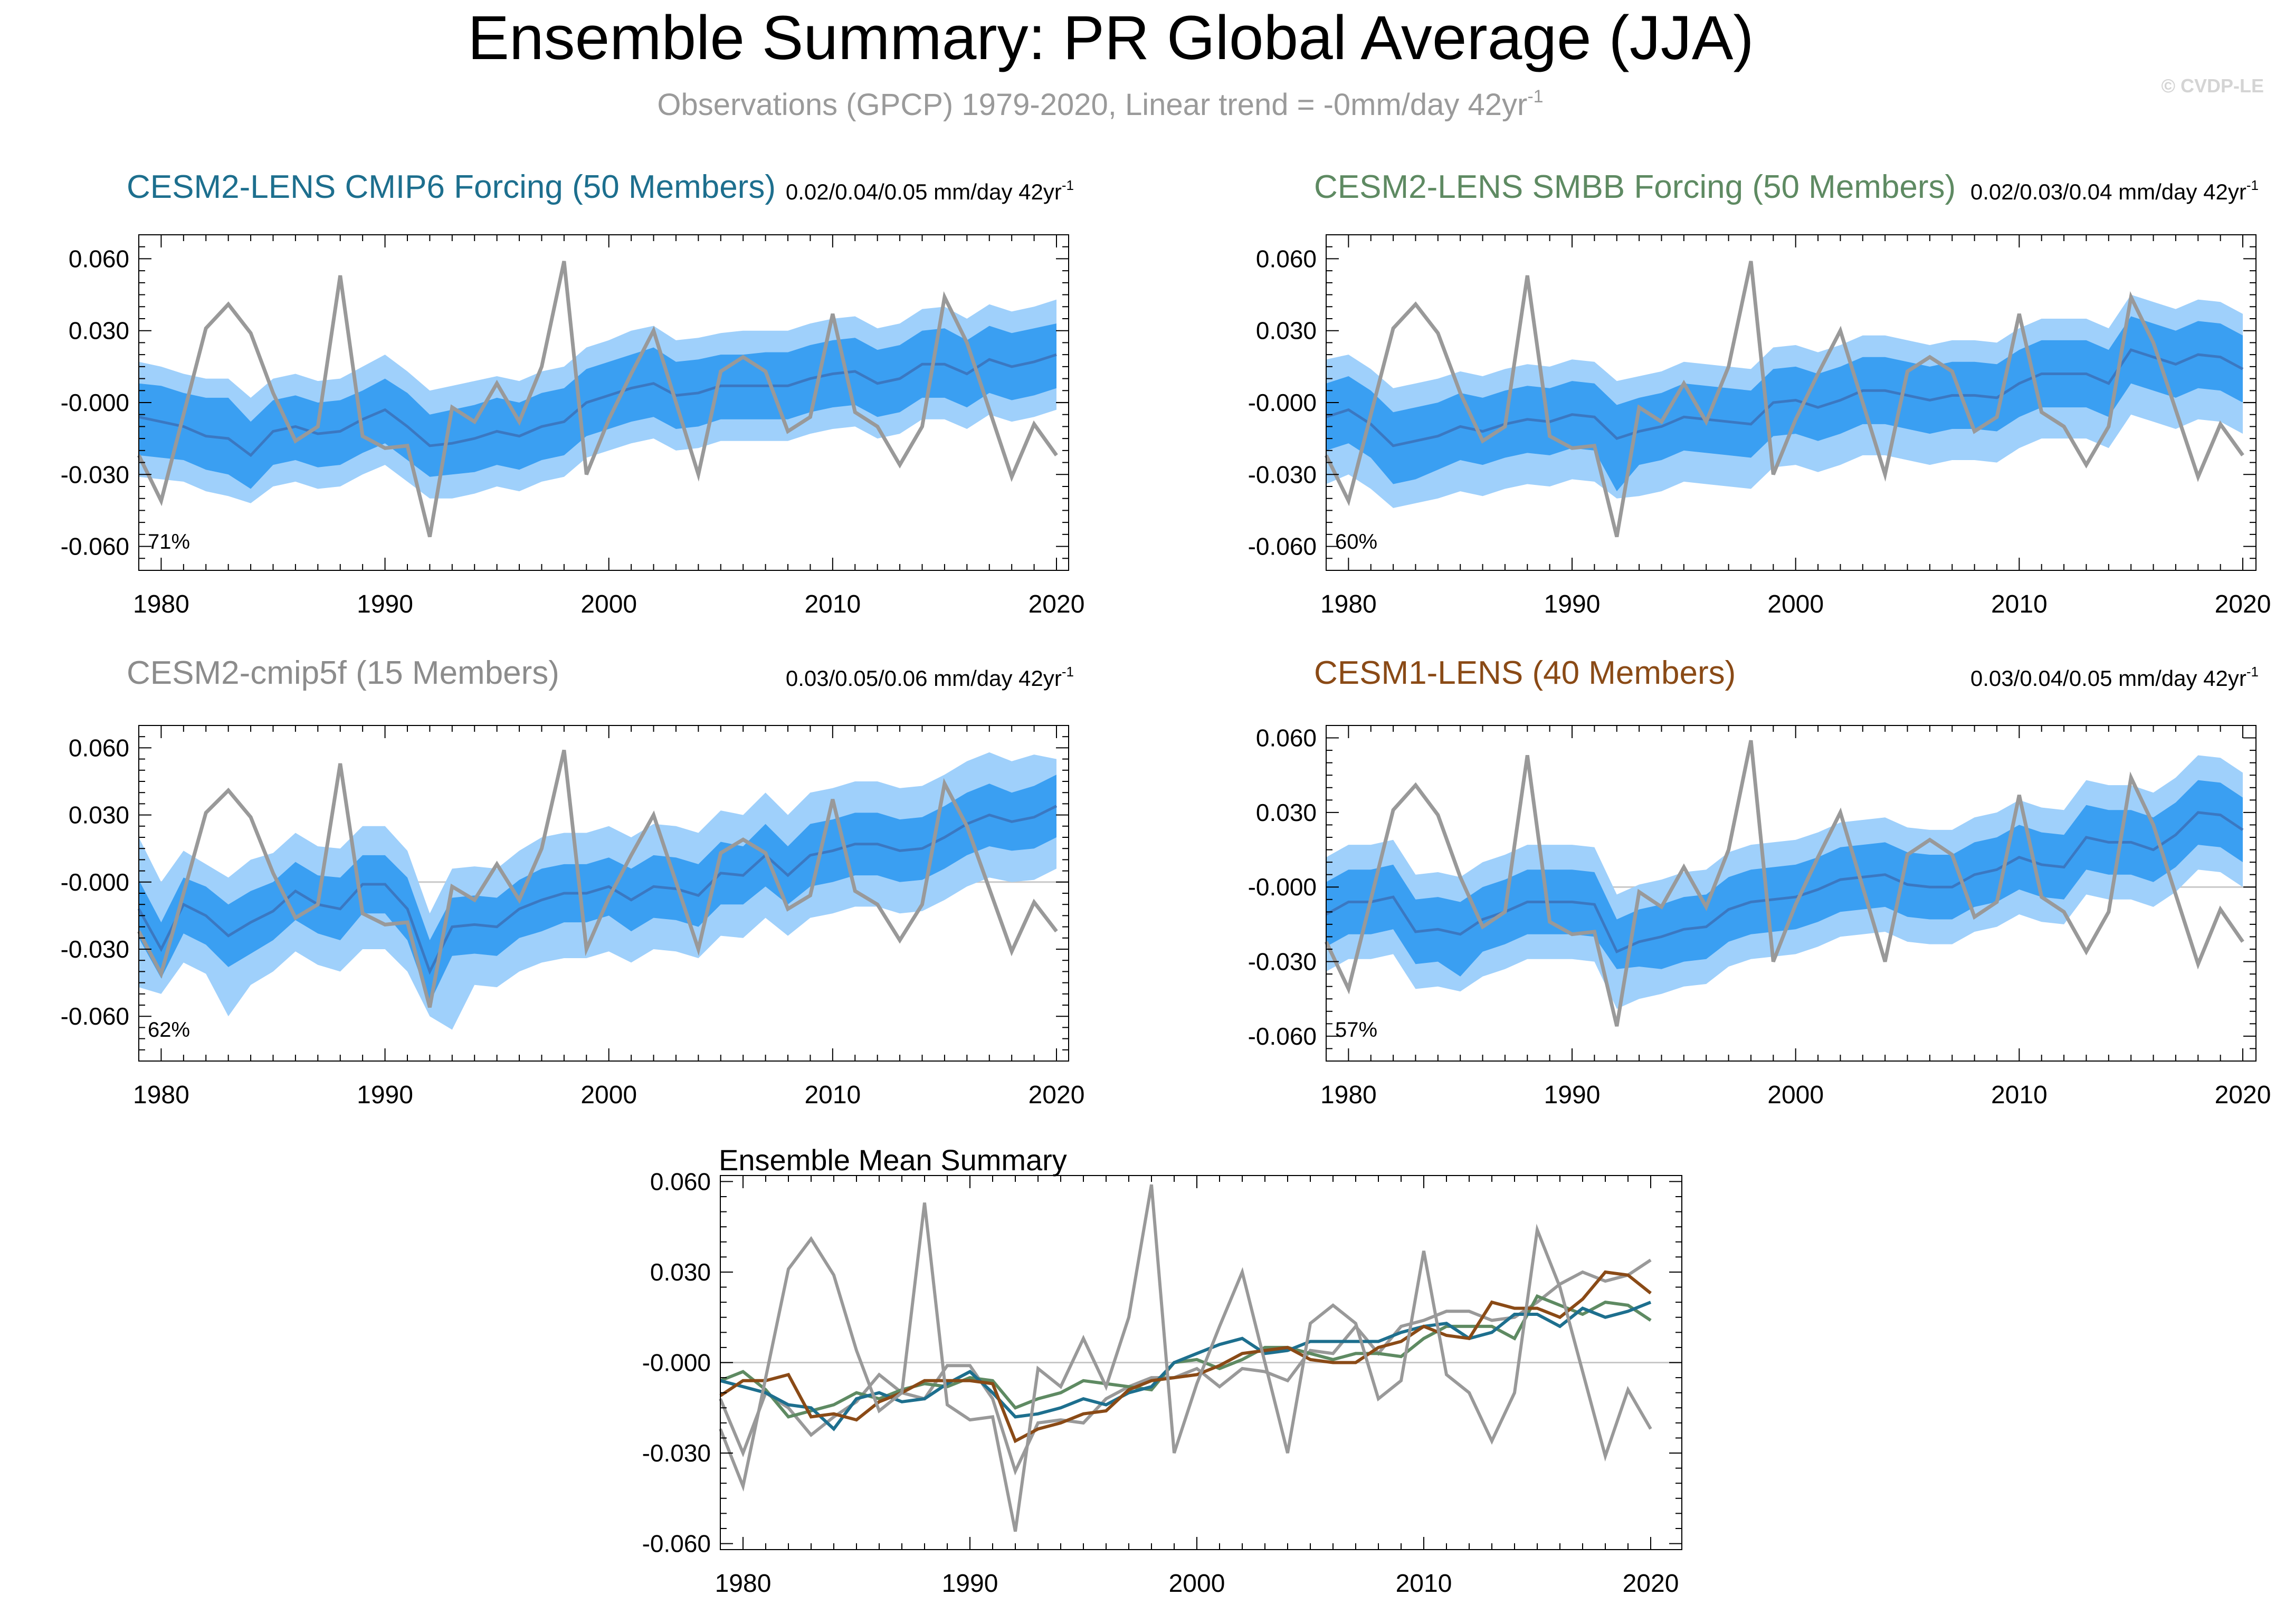 Image resolution: width=2285 pixels, height=1624 pixels. What do you see at coordinates (452, 187) in the screenshot?
I see `panel-title: CESM2-LENS CMIP6 Forcing (50 Members)` at bounding box center [452, 187].